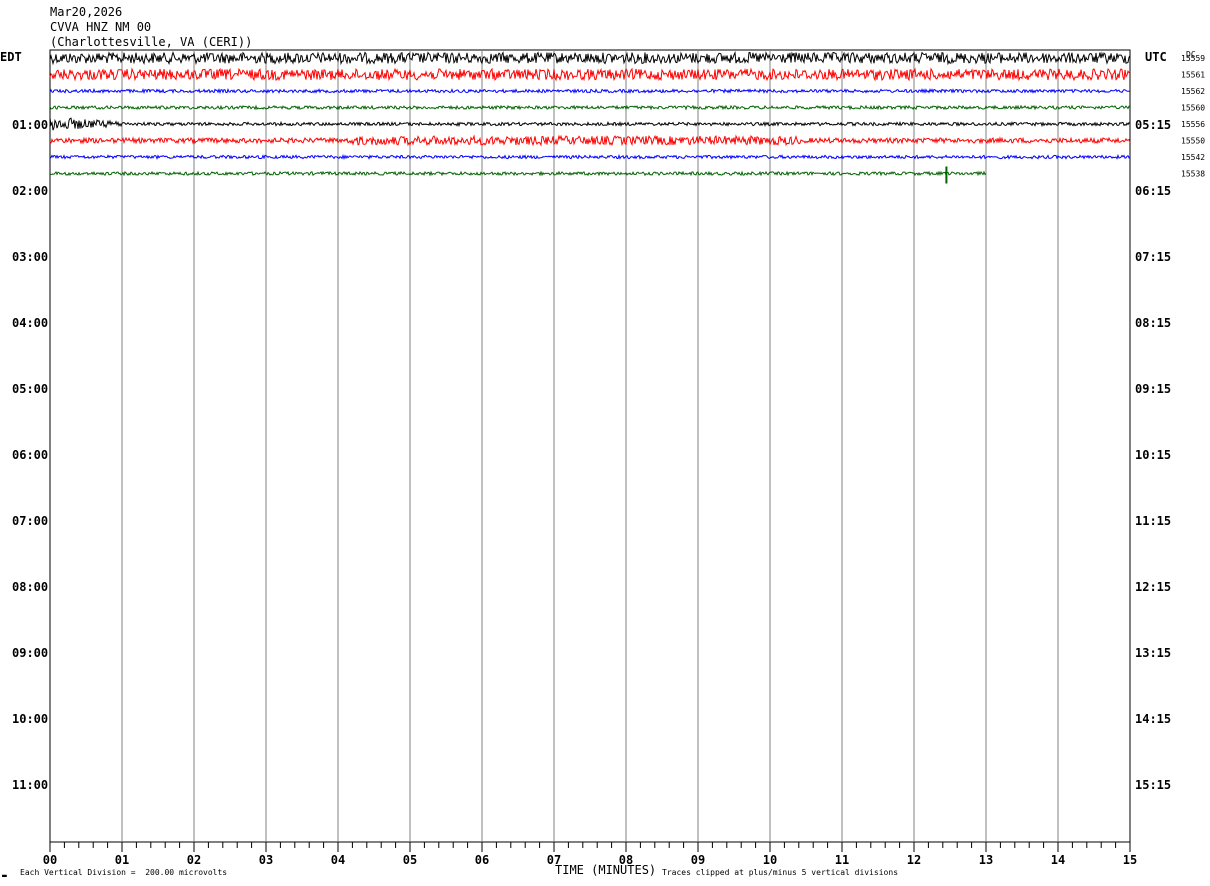 The width and height of the screenshot is (1210, 886). Describe the element at coordinates (30, 785) in the screenshot. I see `left-hour-label: 11:00` at that location.